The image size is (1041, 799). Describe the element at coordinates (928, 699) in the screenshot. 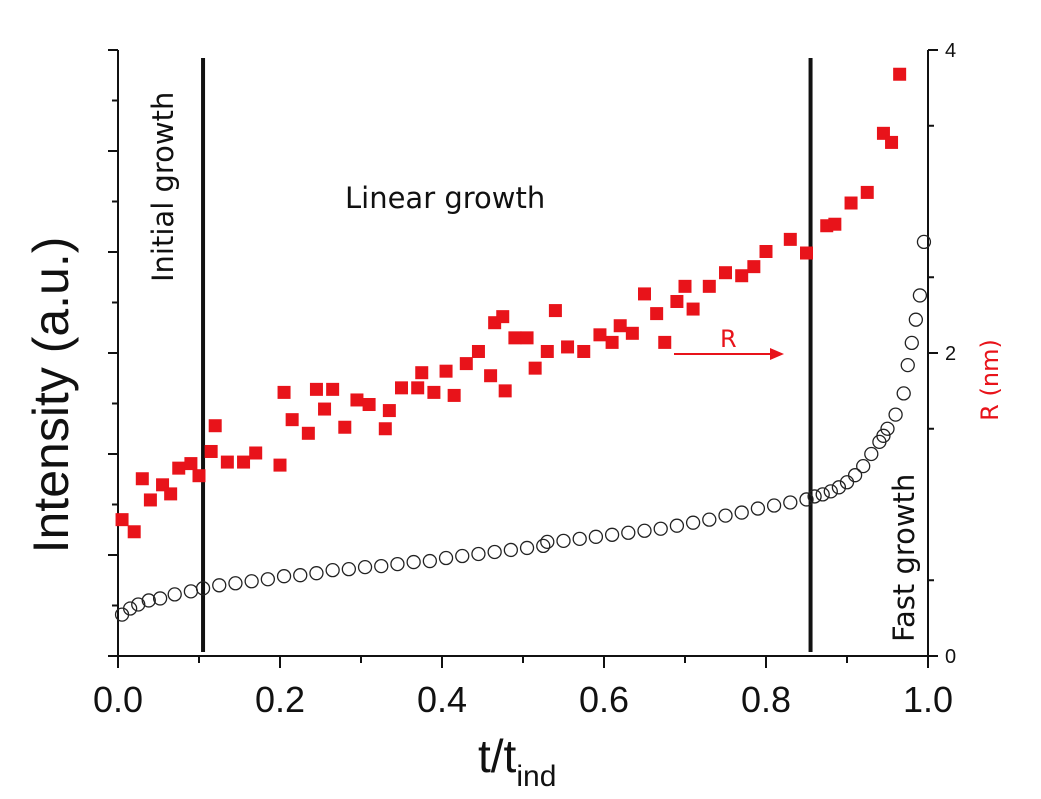

I see `x-tick-label: 1.0` at that location.